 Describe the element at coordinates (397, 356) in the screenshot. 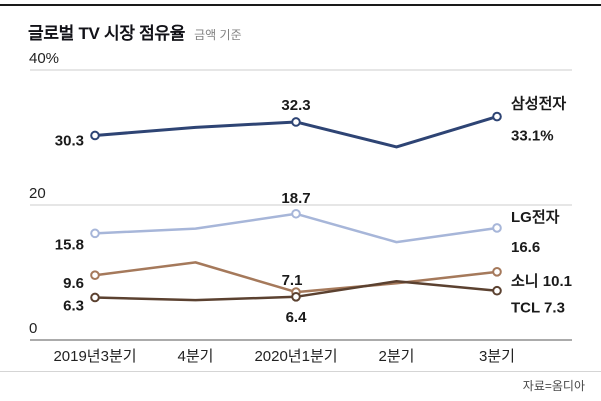

I see `x-axis-tick-label: 2분기` at that location.